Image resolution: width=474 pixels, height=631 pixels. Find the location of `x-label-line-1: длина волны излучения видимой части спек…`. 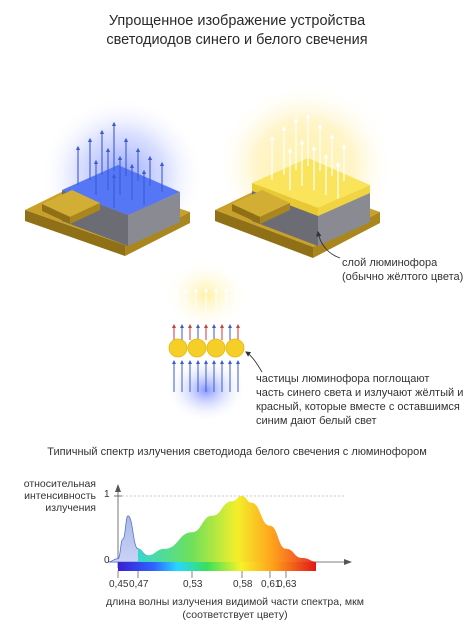

x-label-line-1: длина волны излучения видимой части спек… is located at coordinates (235, 602).